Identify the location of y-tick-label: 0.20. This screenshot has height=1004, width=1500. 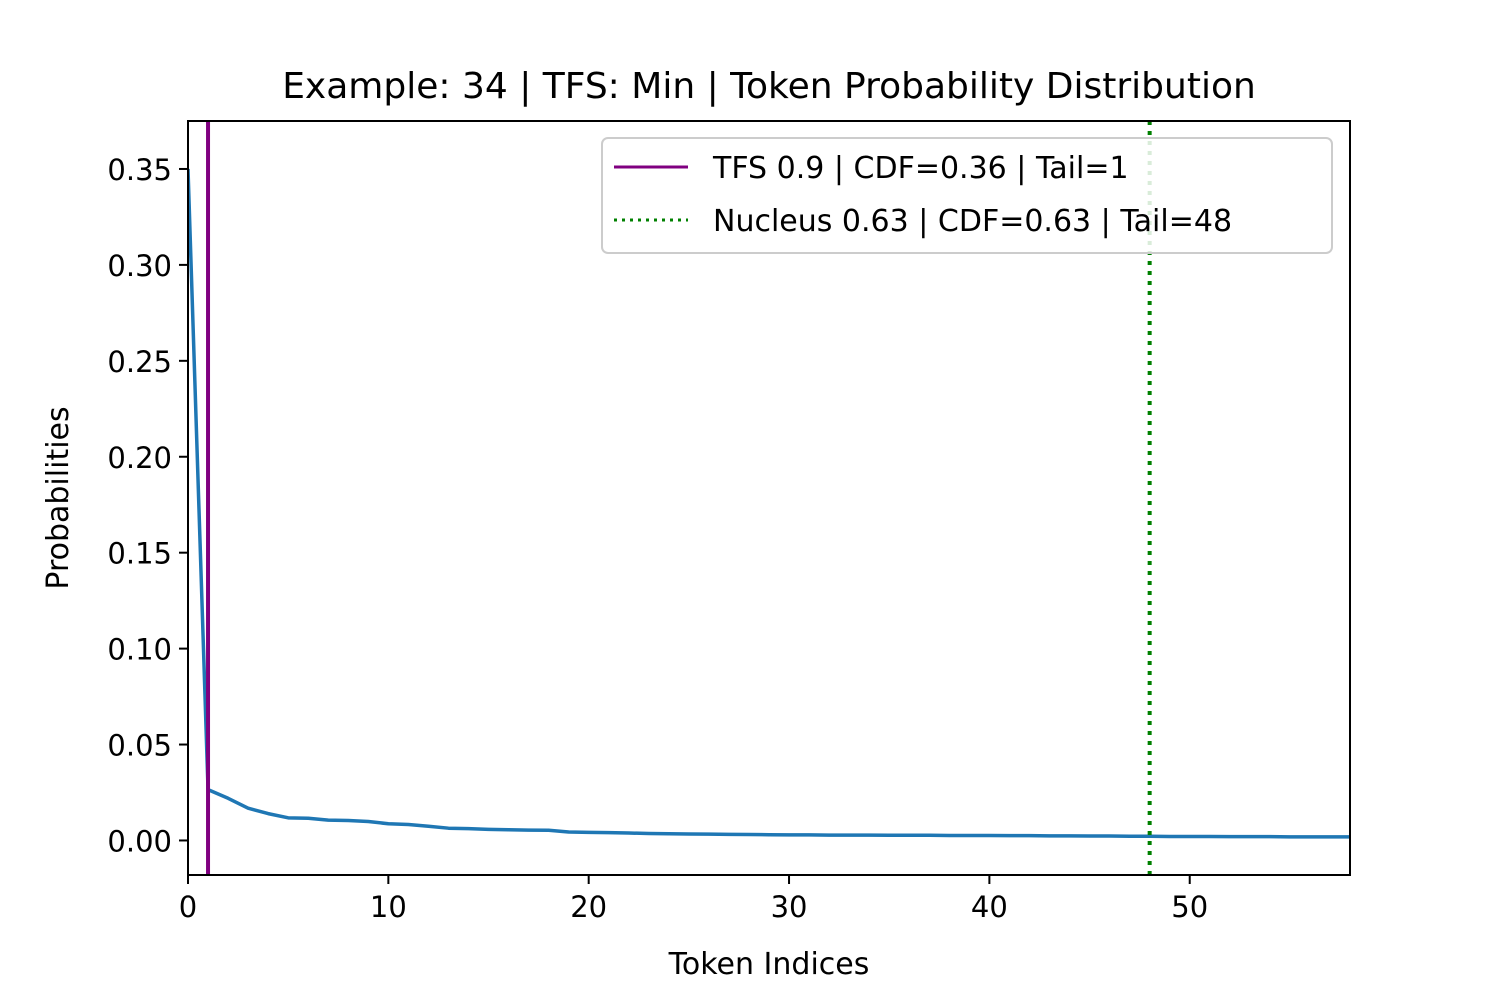
(139, 458).